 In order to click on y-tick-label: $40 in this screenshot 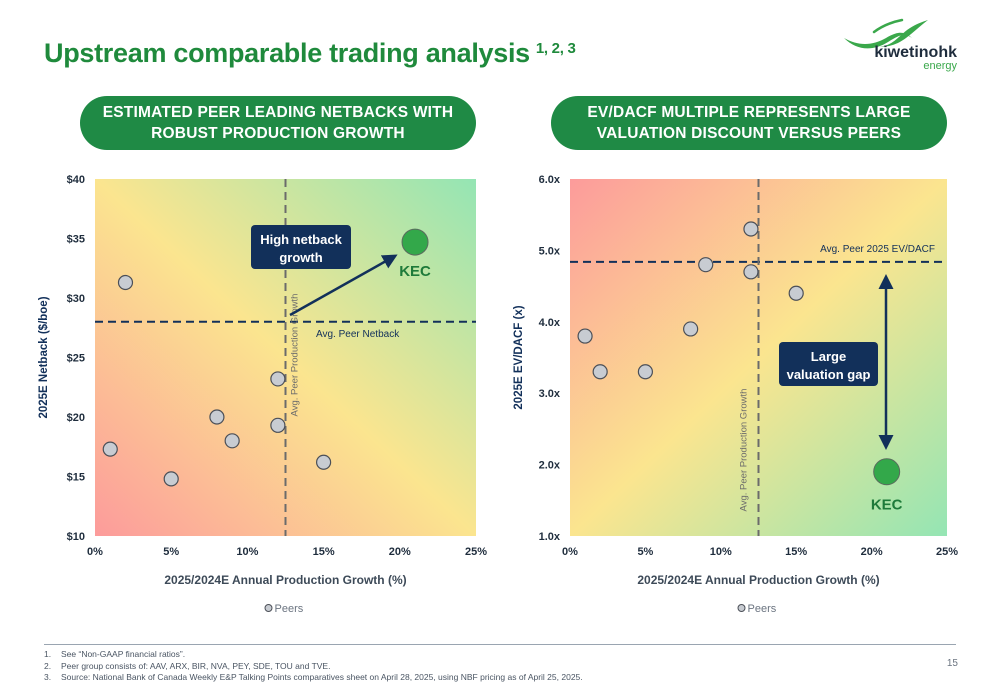, I will do `click(76, 180)`.